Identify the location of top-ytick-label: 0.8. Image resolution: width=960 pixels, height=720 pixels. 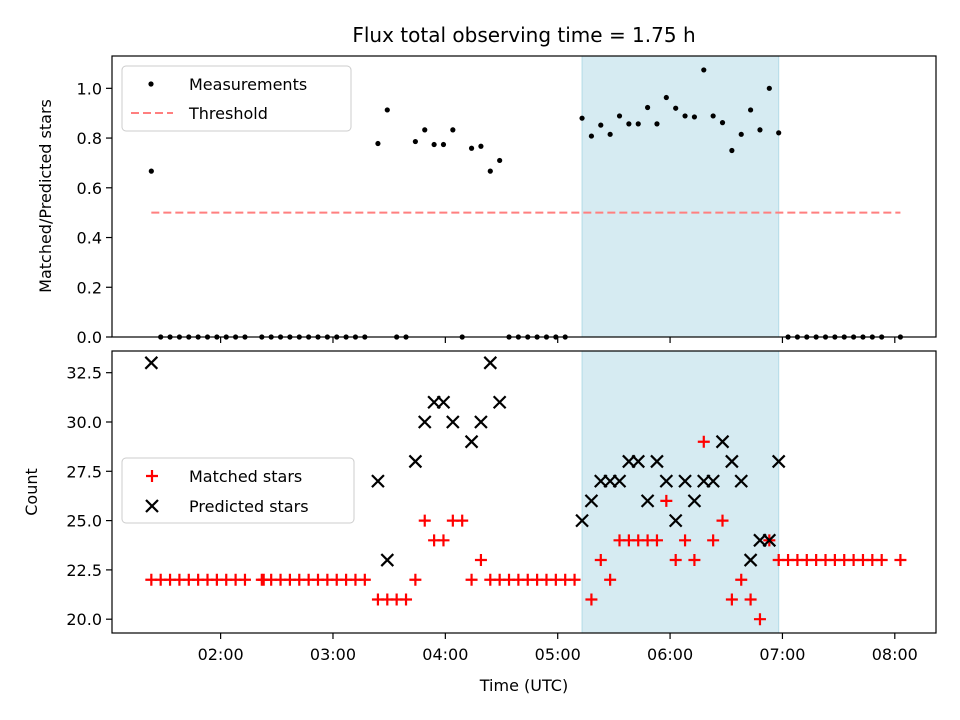
(89, 138).